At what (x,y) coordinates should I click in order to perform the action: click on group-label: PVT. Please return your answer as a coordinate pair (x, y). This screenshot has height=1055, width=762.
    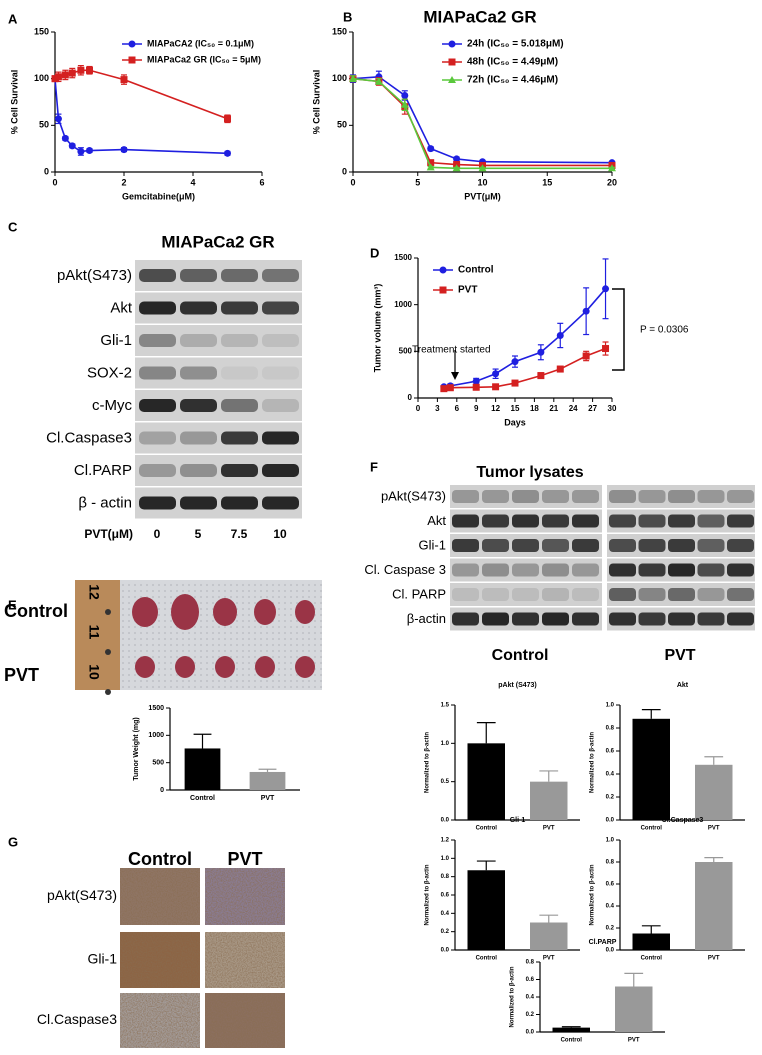
    Looking at the image, I should click on (679, 655).